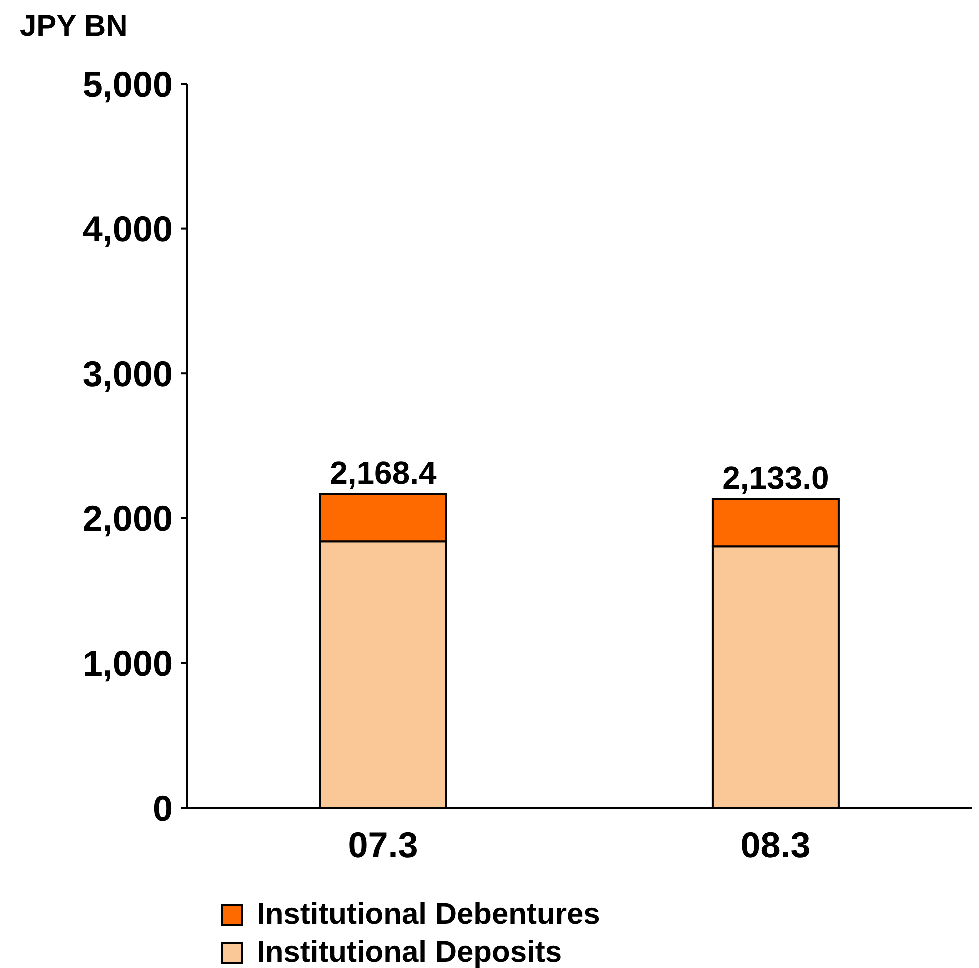 The image size is (979, 968). What do you see at coordinates (127, 84) in the screenshot?
I see `y-tick-label: 5,000` at bounding box center [127, 84].